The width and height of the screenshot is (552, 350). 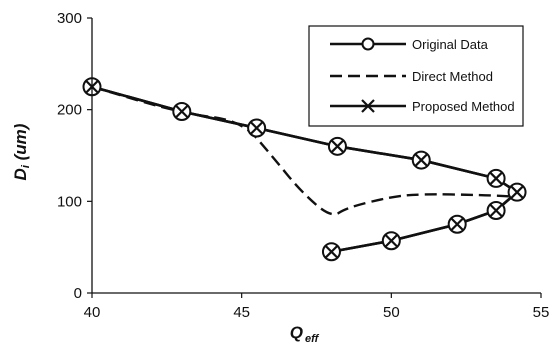 I want to click on legend-circle-marker, so click(x=368, y=44).